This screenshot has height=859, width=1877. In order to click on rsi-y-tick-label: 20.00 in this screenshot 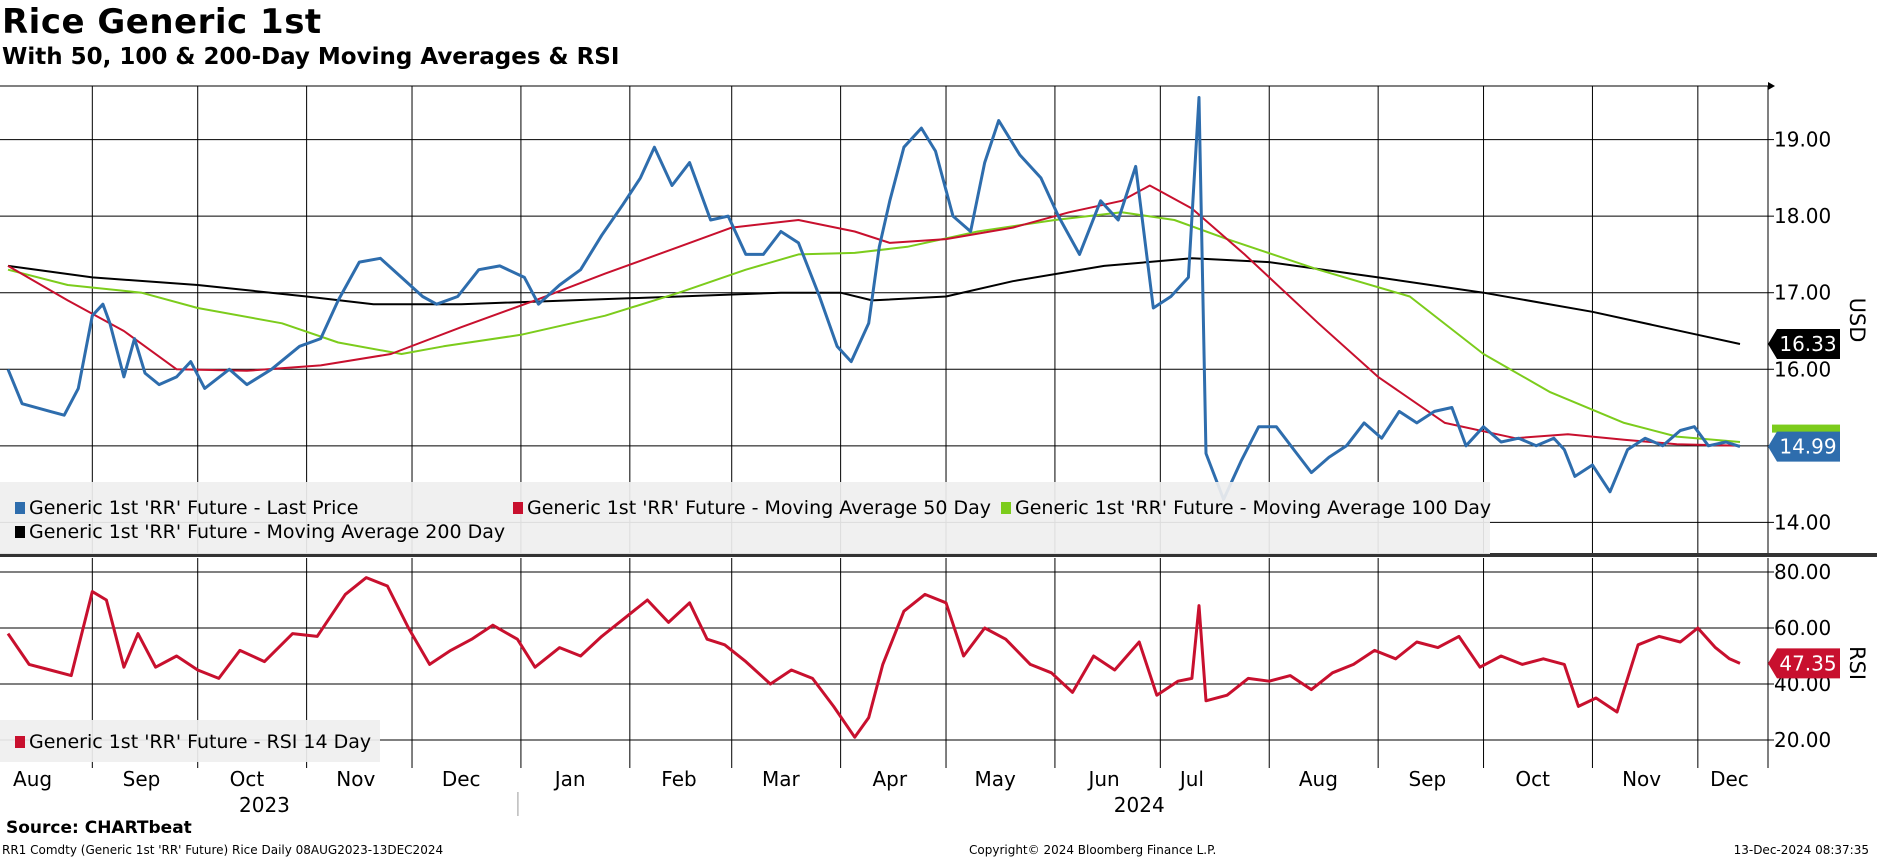, I will do `click(1802, 740)`.